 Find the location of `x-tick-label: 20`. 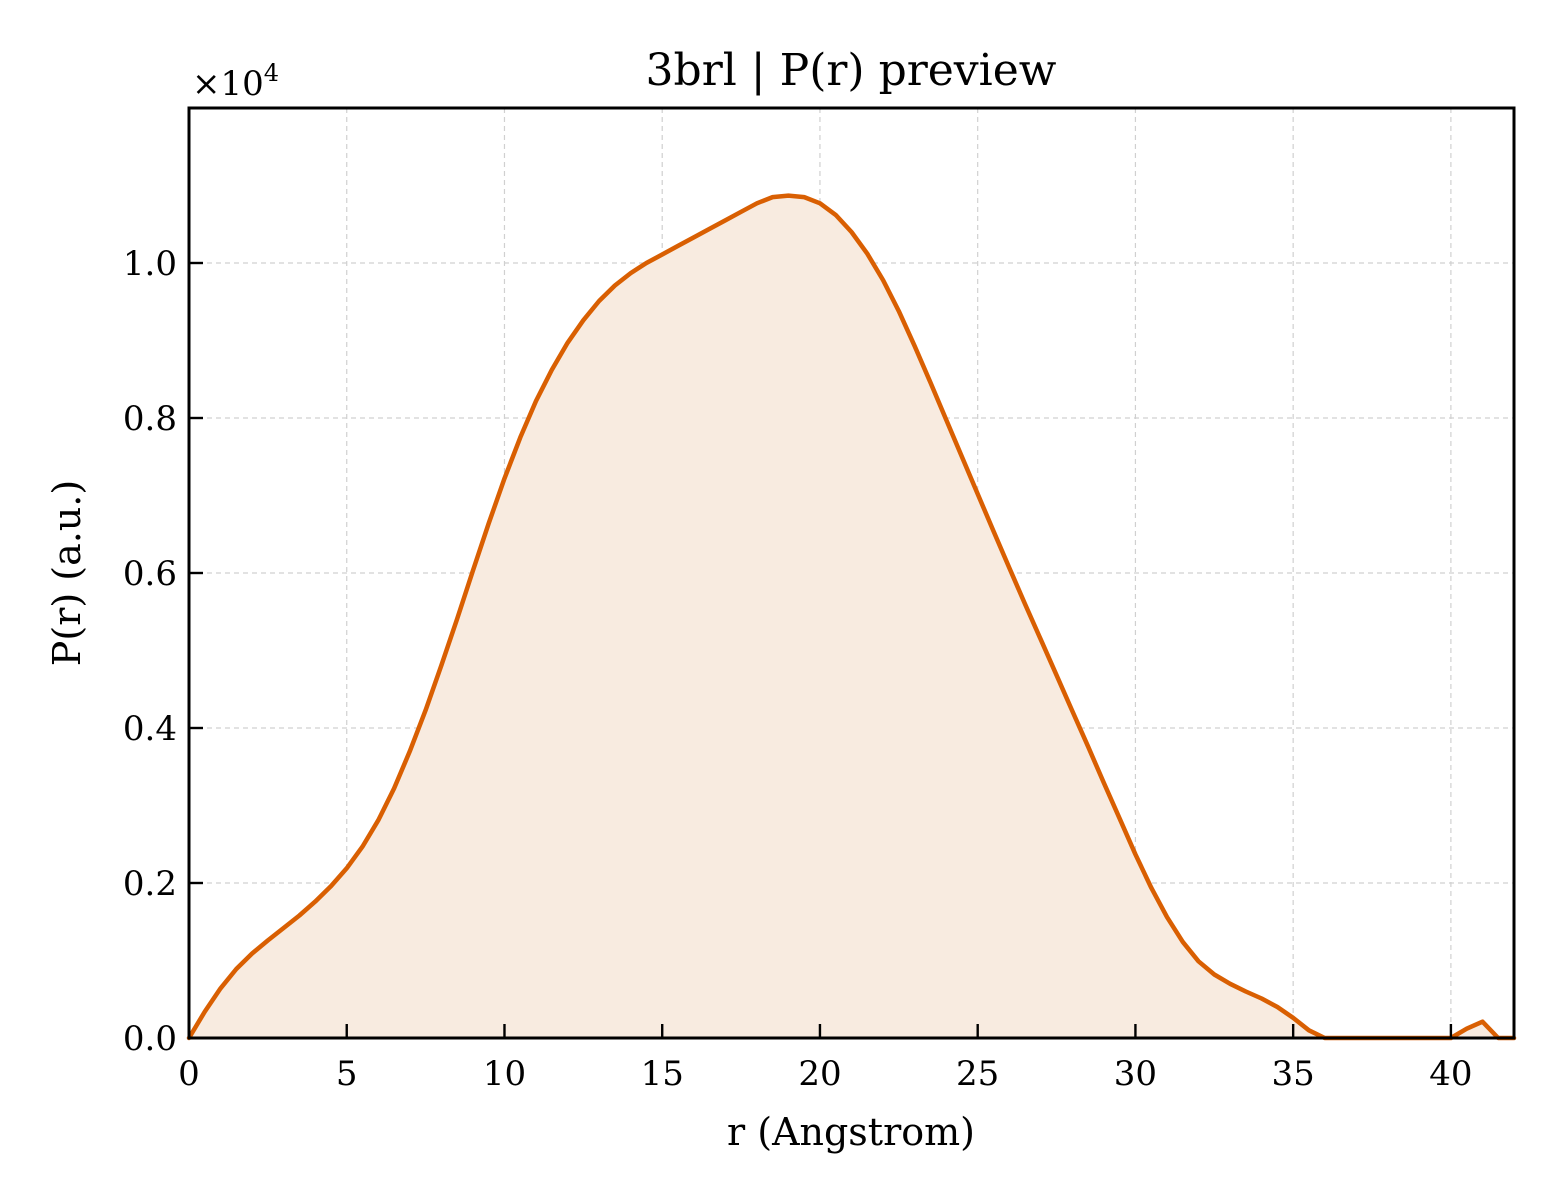

x-tick-label: 20 is located at coordinates (819, 1074).